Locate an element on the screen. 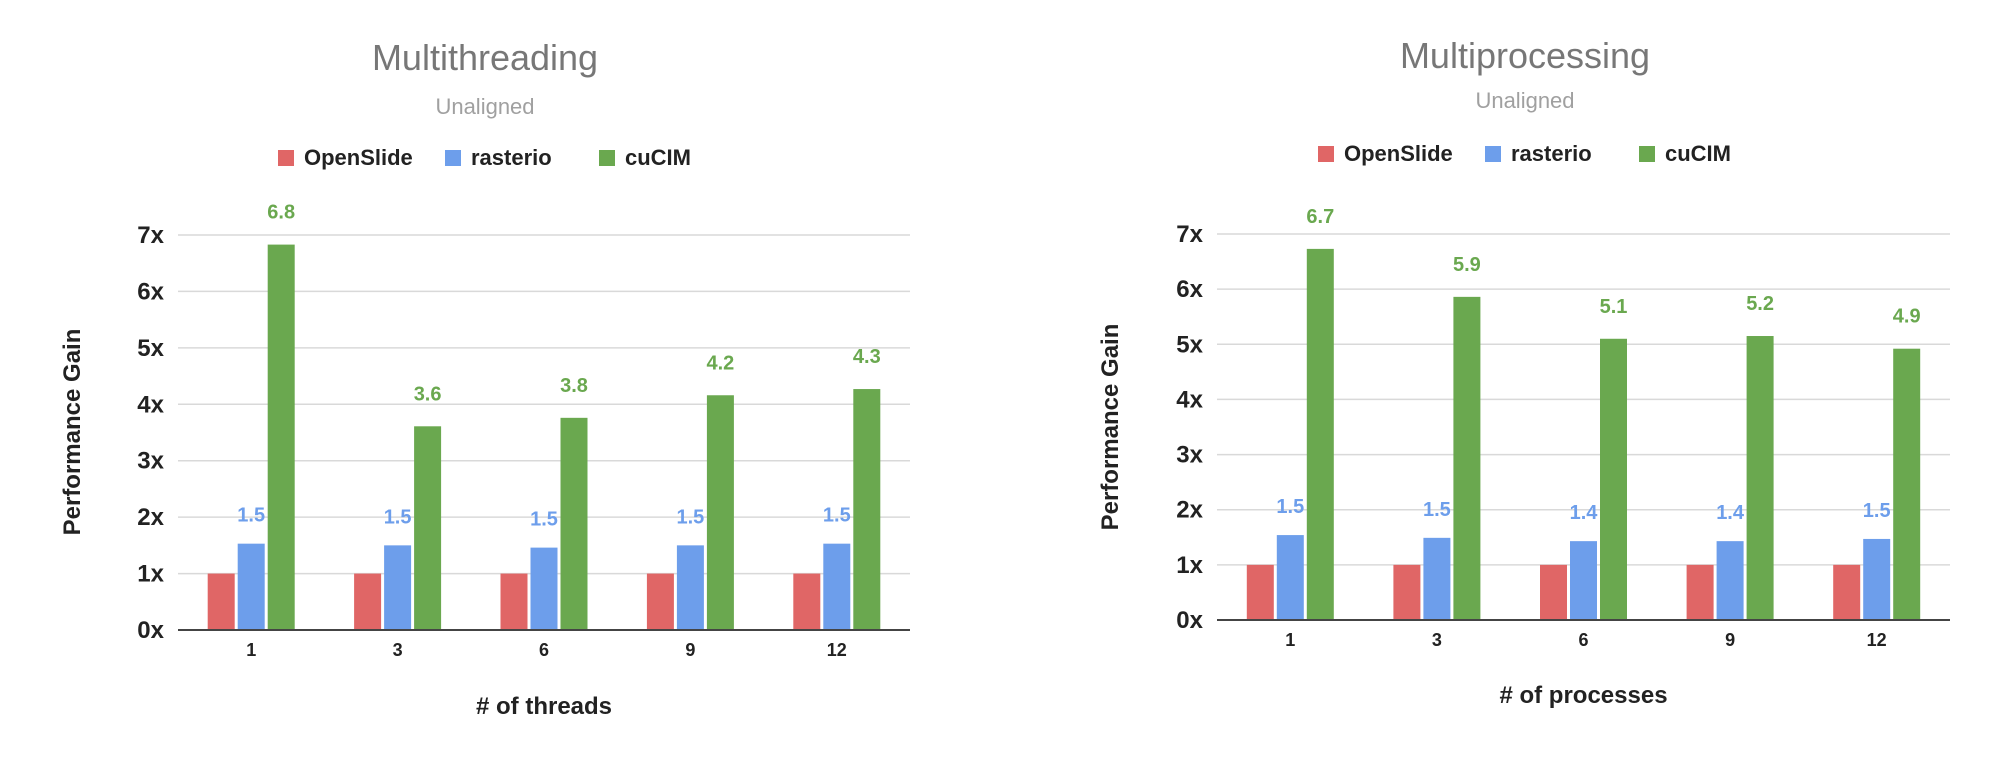 The image size is (2015, 762). data-label-rasterio-6: 1.4 is located at coordinates (1584, 513).